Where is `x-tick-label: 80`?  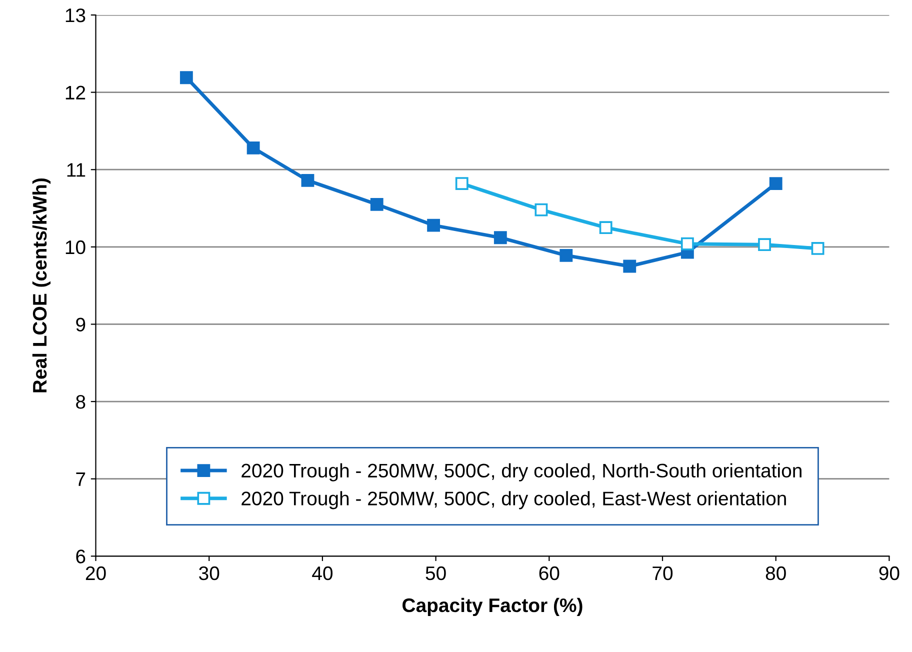 x-tick-label: 80 is located at coordinates (776, 573).